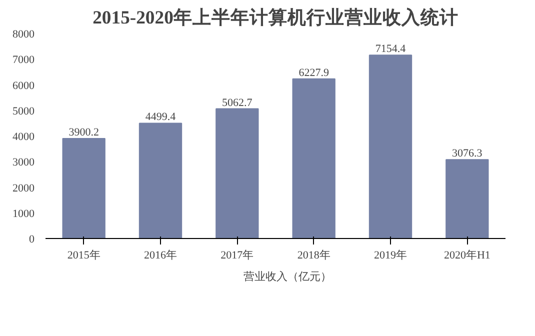 The image size is (535, 336). Describe the element at coordinates (237, 102) in the screenshot. I see `data-label: 5062.7` at that location.